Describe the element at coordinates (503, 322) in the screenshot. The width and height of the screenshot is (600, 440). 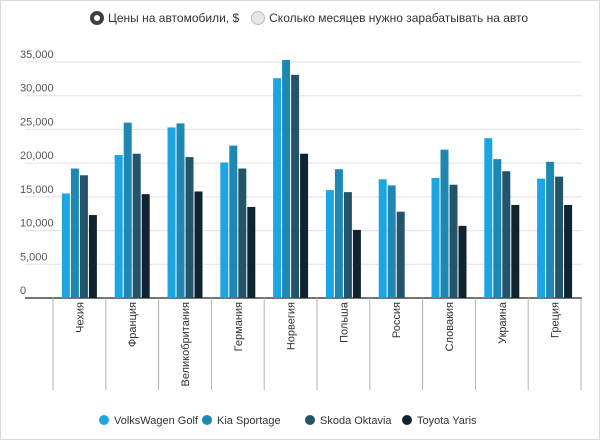
I see `x-tick-label: Украина` at that location.